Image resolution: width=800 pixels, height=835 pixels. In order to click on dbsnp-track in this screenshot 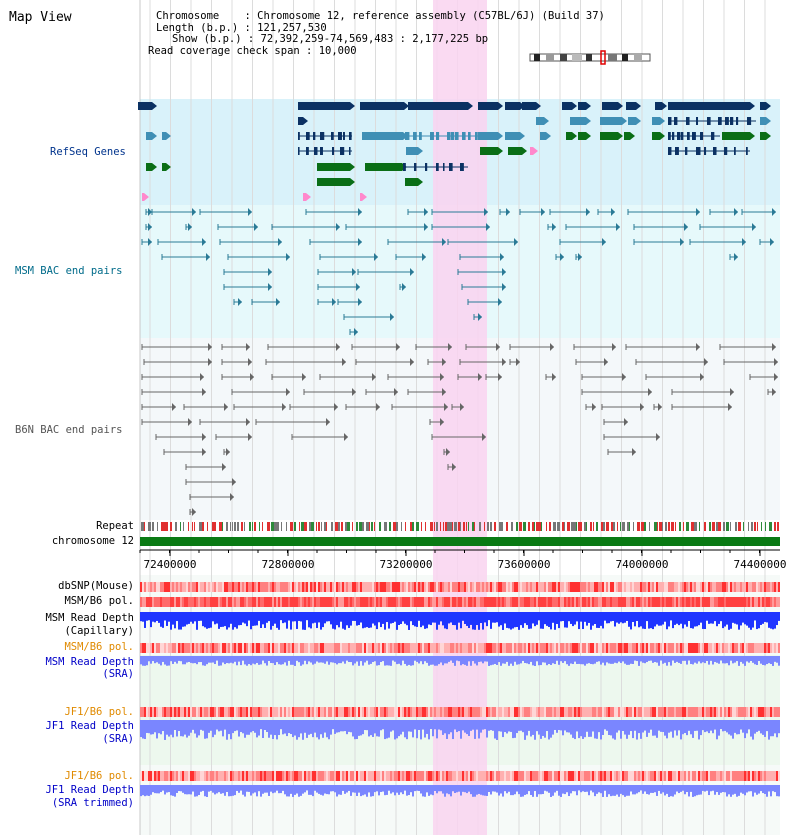, I will do `click(460, 587)`.